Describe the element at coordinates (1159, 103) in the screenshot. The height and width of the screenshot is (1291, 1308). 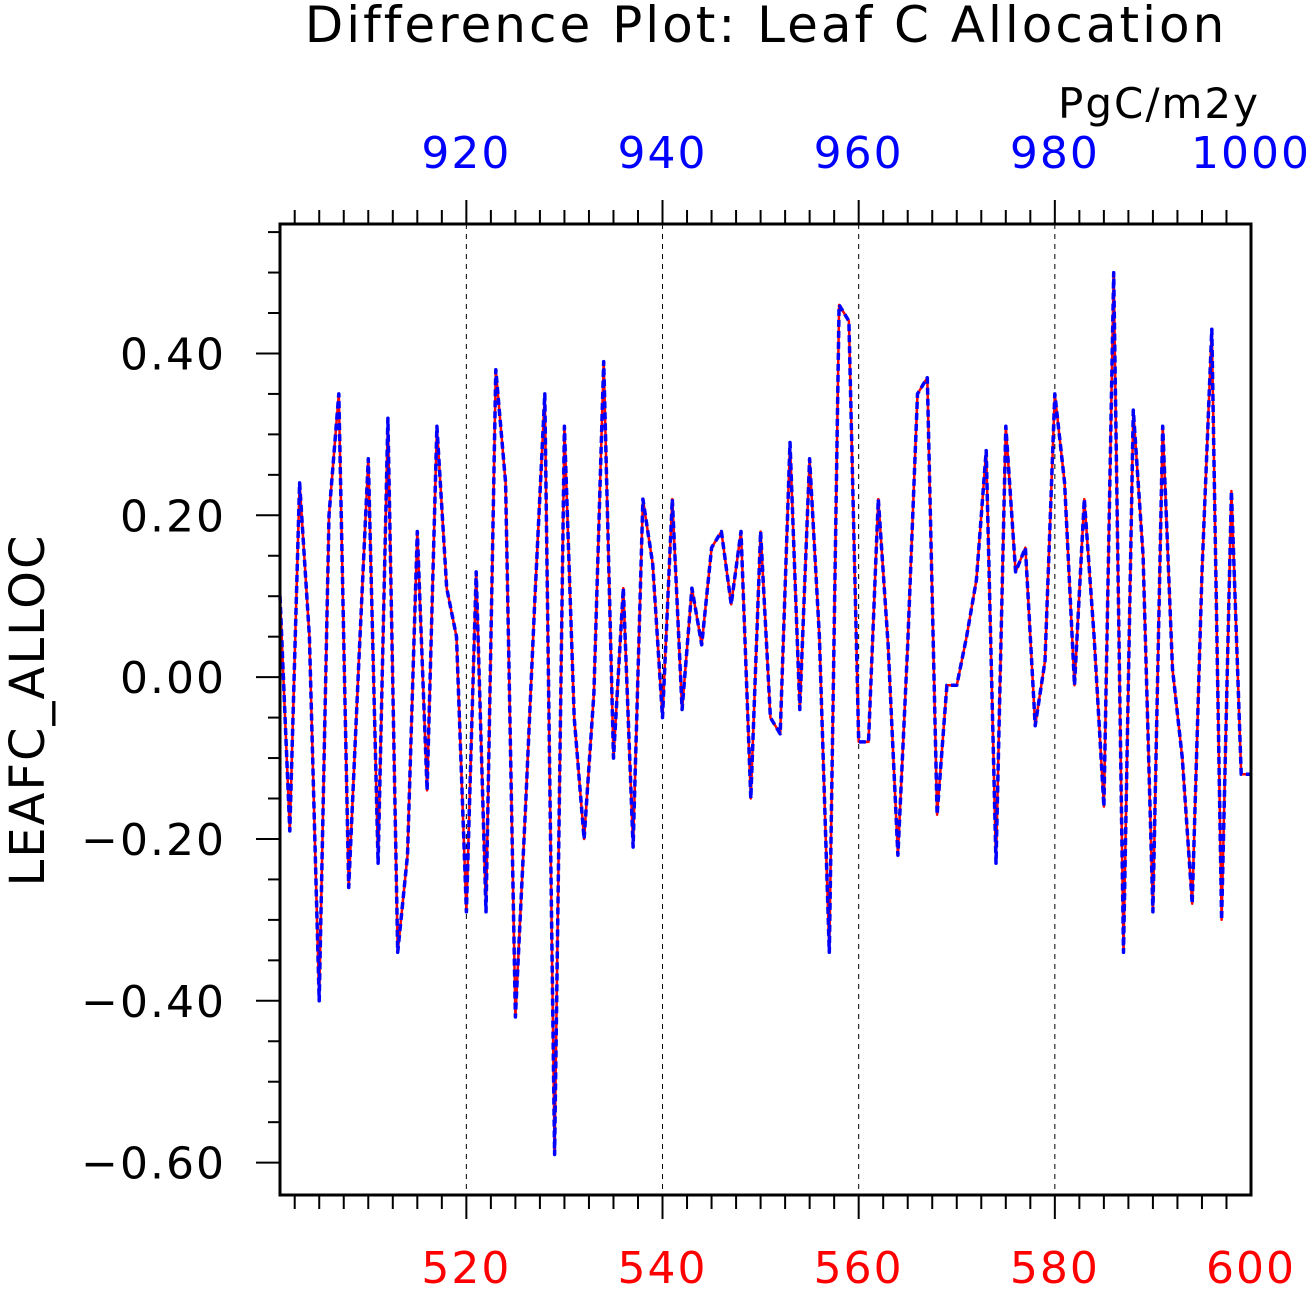
I see `units-label: PgC/m2y` at that location.